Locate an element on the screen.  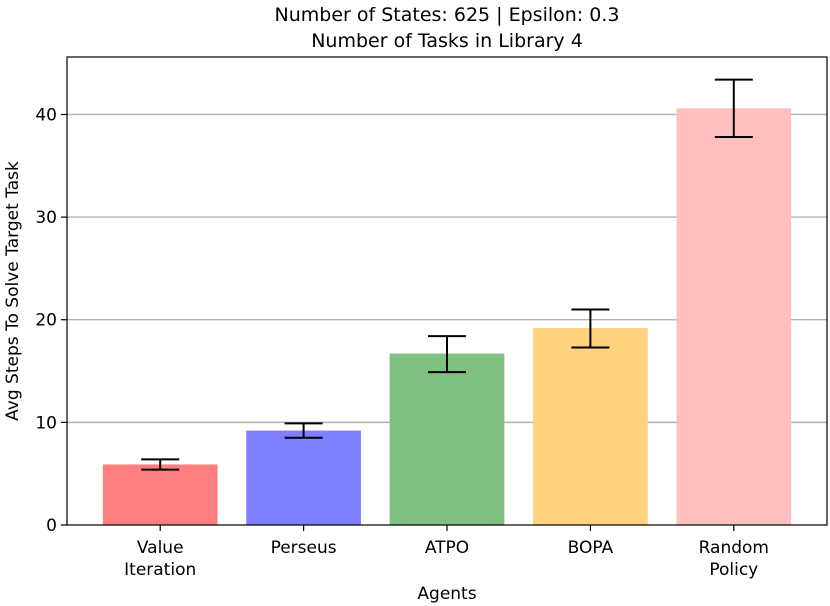
x-axis-label: Agents is located at coordinates (446, 594).